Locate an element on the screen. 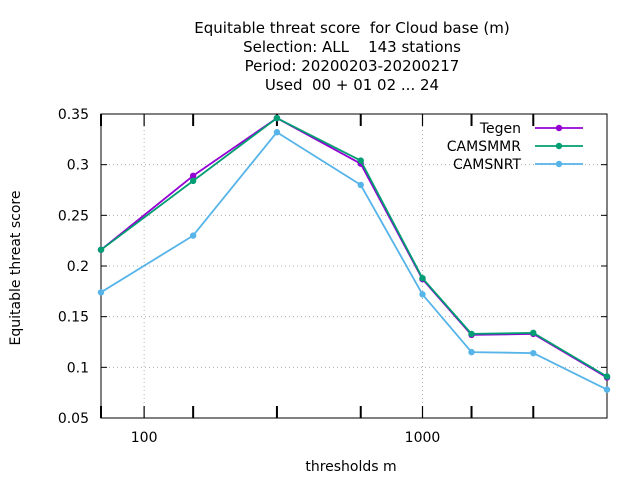 The image size is (640, 480). y-tick-label: 0.35 is located at coordinates (73, 115).